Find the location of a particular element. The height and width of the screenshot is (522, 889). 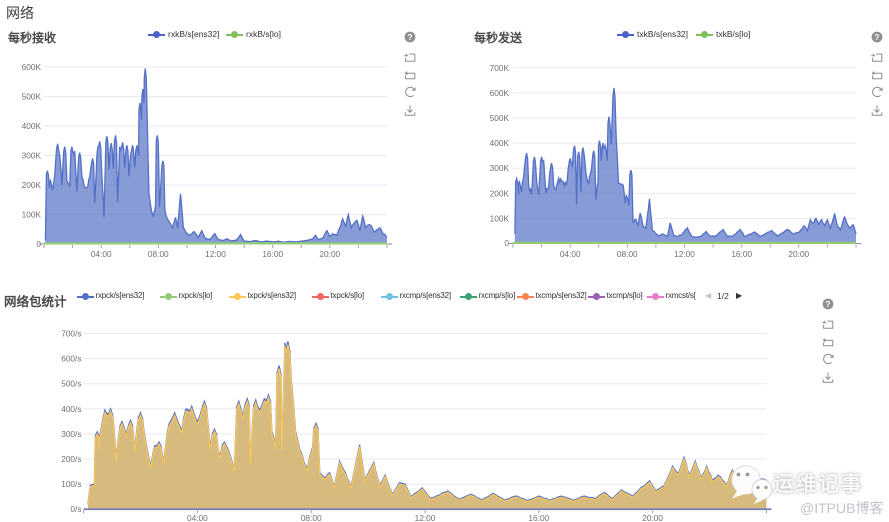

svg-text: 700/s is located at coordinates (71, 334).